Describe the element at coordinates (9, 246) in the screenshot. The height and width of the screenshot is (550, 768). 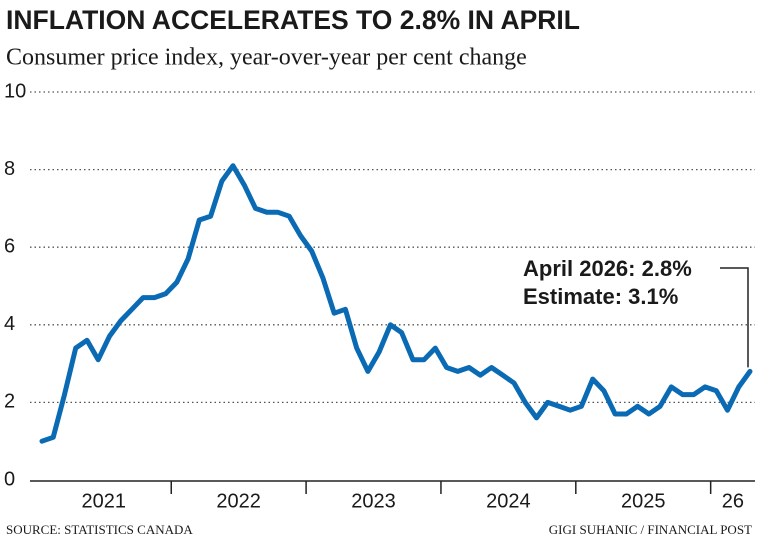
I see `y-tick-label: 6` at that location.